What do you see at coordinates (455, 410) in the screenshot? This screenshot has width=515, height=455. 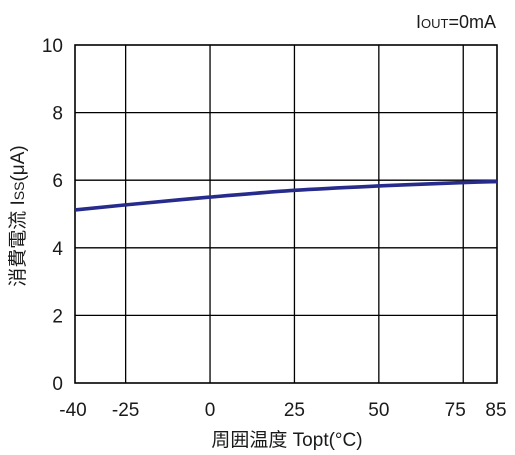 I see `x-tick-label: 75` at bounding box center [455, 410].